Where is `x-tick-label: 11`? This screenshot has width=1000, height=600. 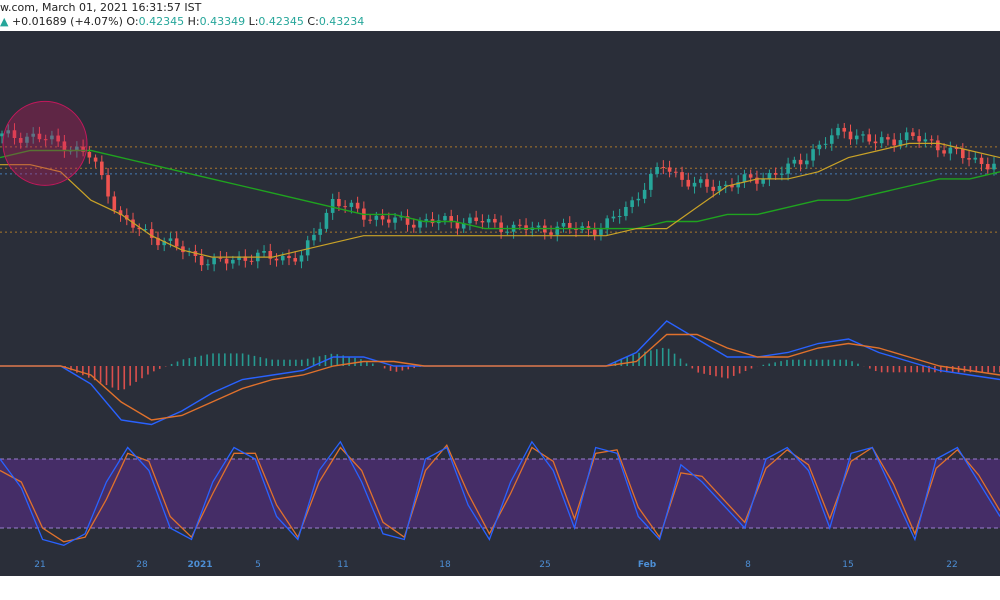
x-tick-label: 11 is located at coordinates (342, 565).